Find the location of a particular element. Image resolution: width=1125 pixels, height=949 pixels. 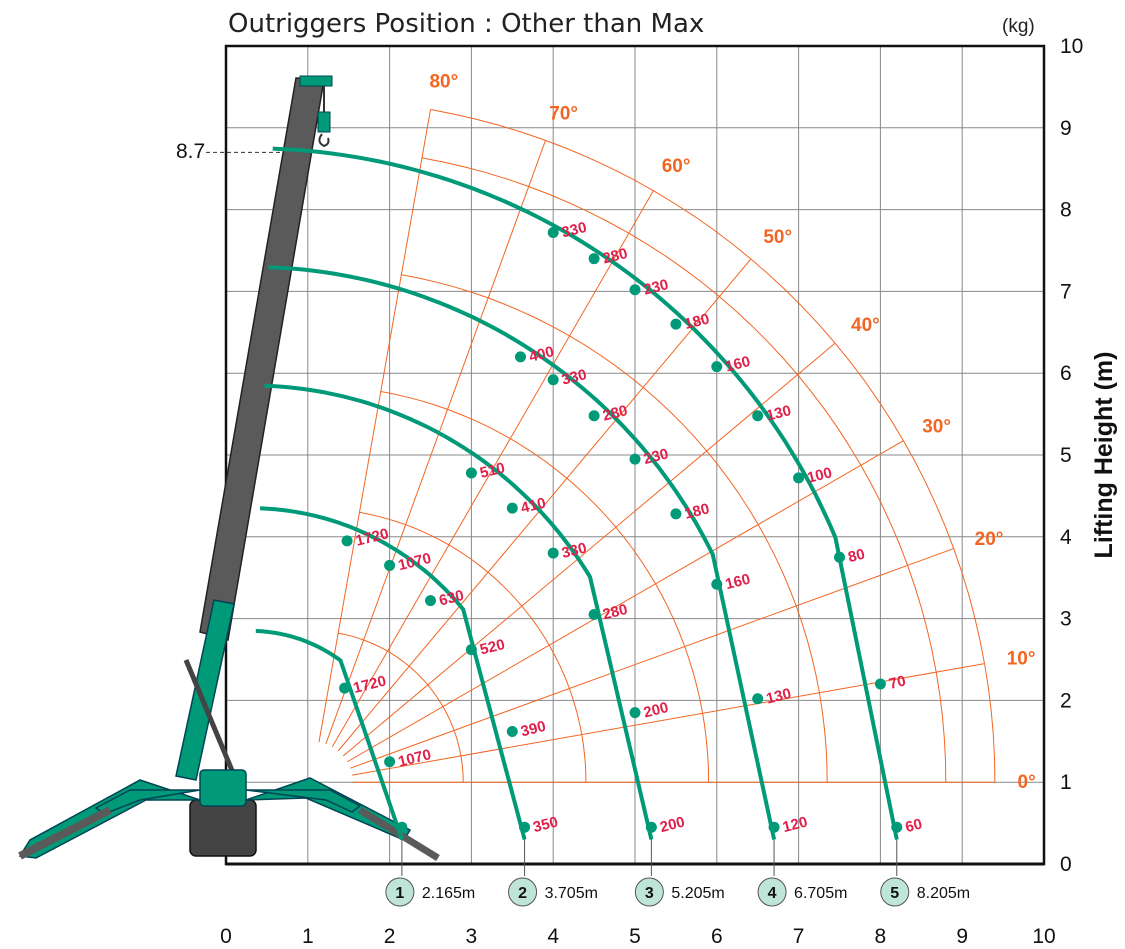

chart-title: Outriggers Position : Other than Max is located at coordinates (466, 24).